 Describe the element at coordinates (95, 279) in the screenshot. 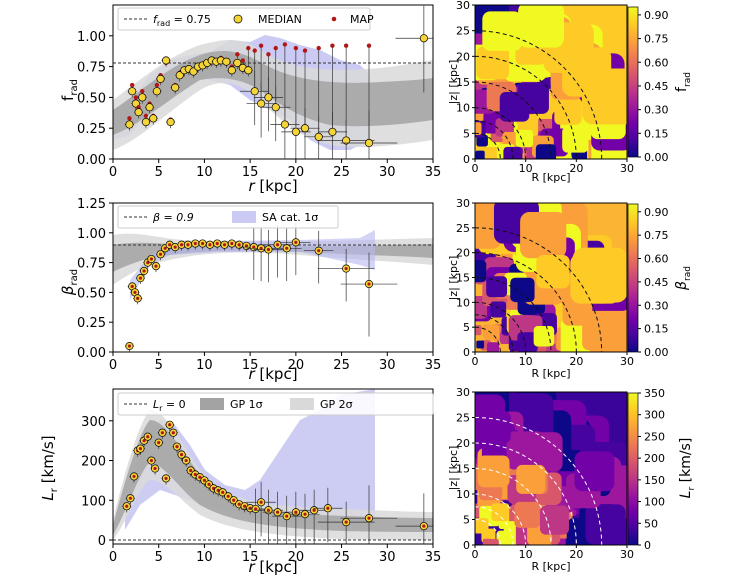

I see `beta-y-ticks: 0.00 0.25 0.50 0.75 1.00 1.25` at that location.